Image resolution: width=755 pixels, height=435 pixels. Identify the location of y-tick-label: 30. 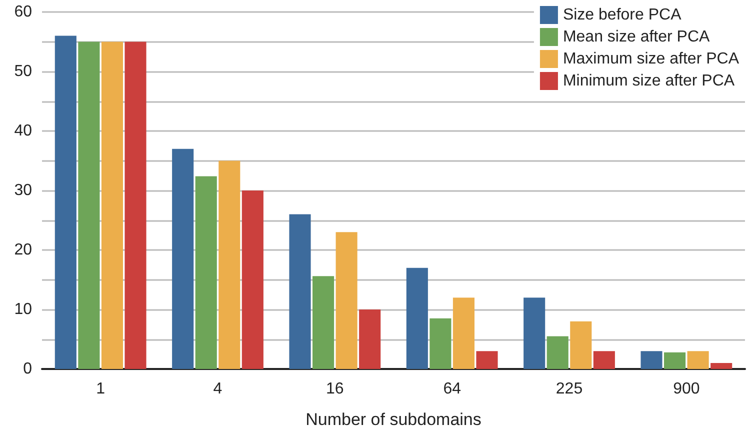
(23, 190).